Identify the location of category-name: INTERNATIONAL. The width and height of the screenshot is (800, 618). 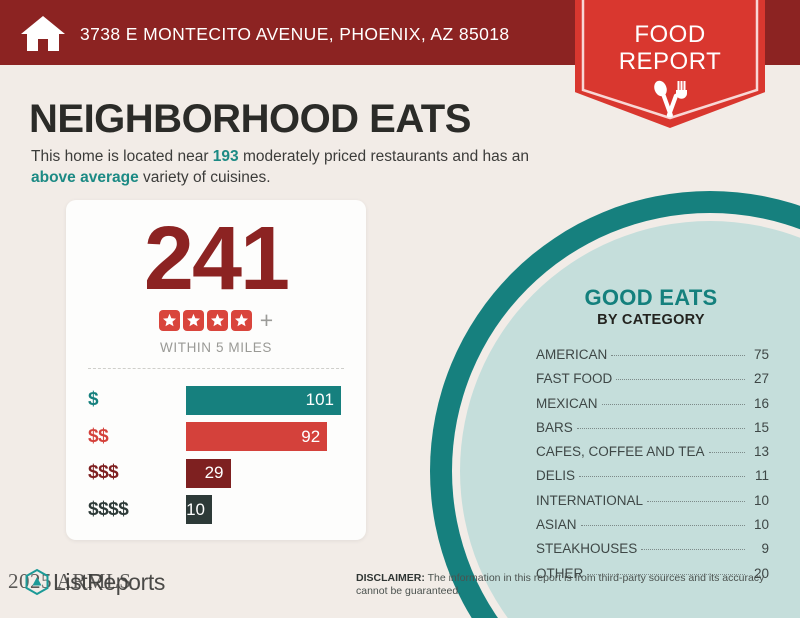
(590, 500).